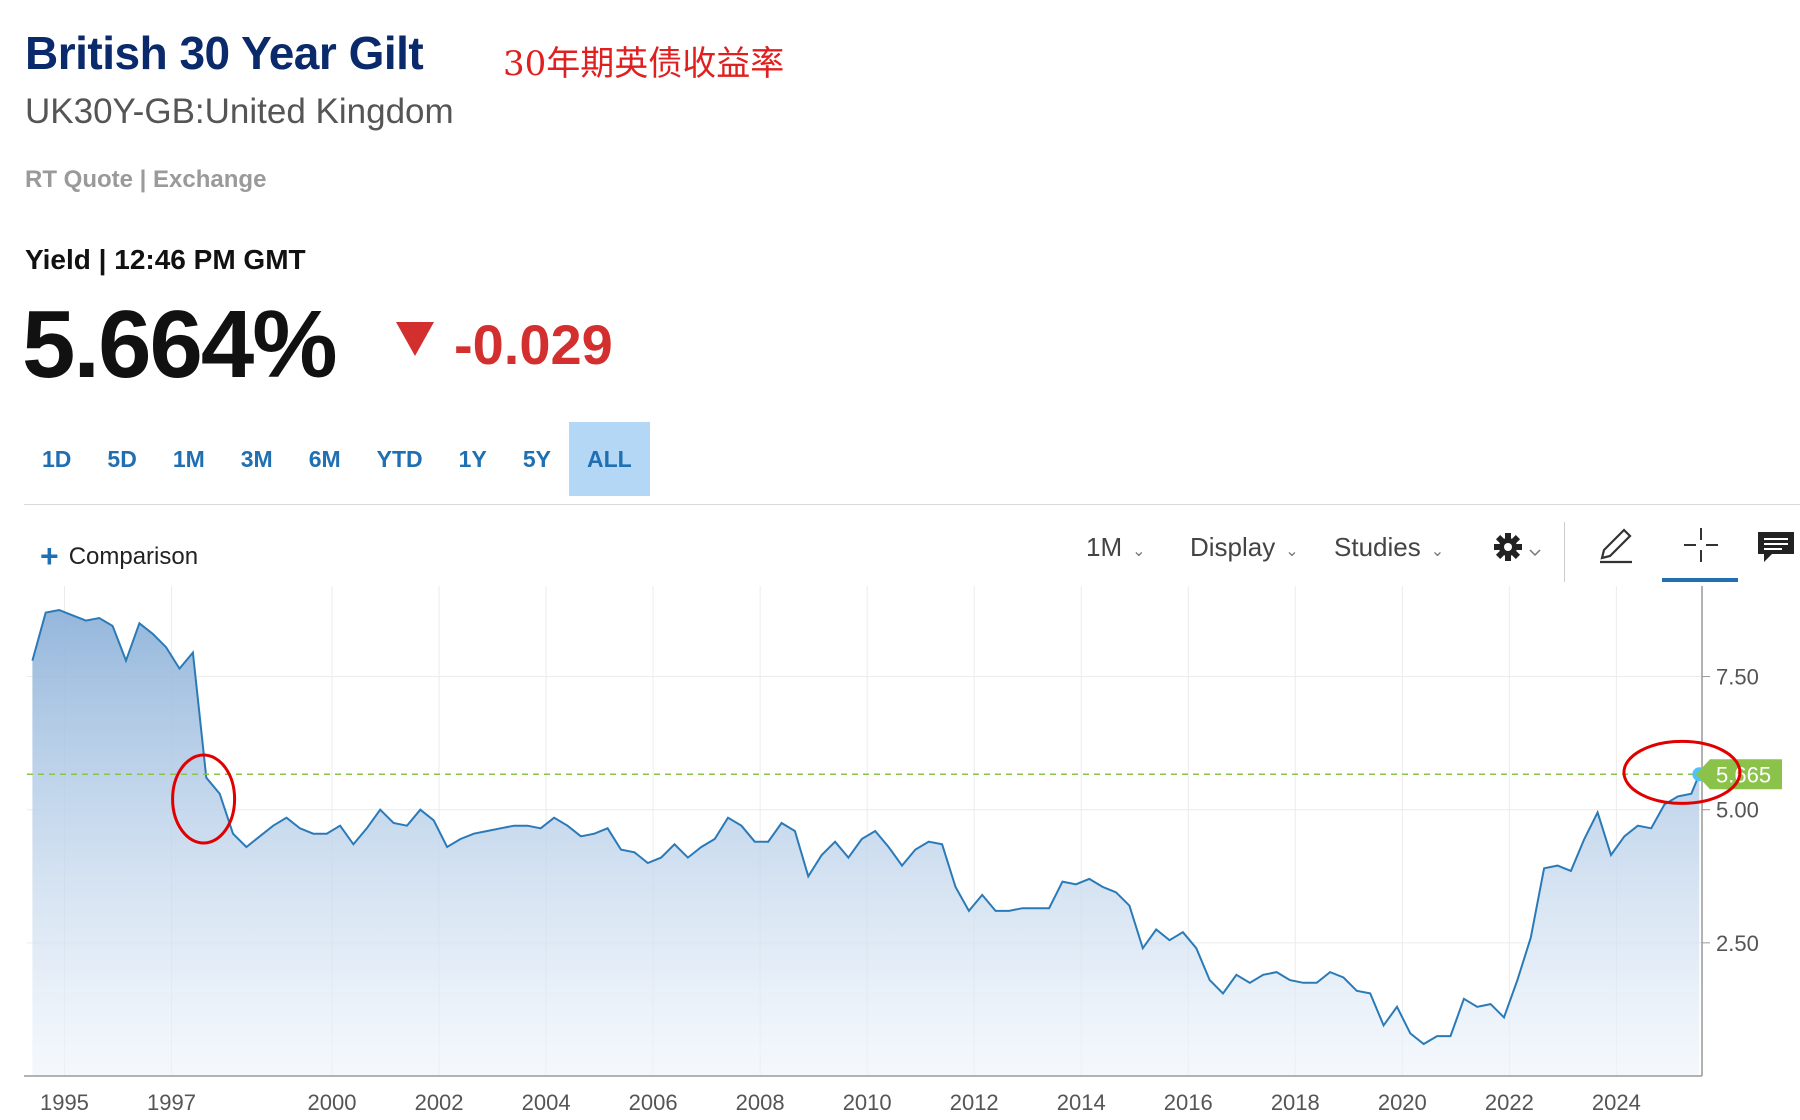 Image resolution: width=1800 pixels, height=1120 pixels. Describe the element at coordinates (472, 459) in the screenshot. I see `tab-1y: 1Y` at that location.